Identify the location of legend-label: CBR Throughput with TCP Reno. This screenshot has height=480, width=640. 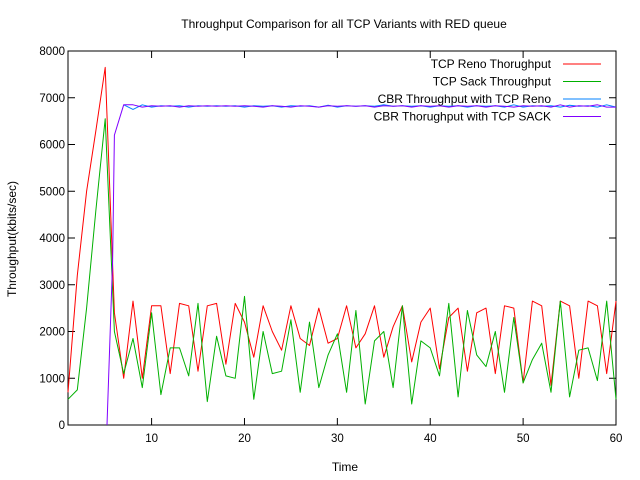
(465, 99).